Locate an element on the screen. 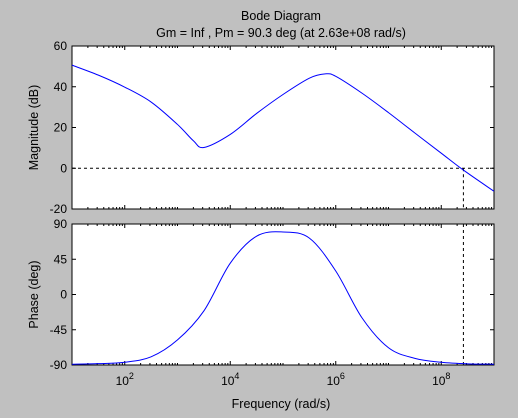  x-axis-label: Frequency (rad/s) is located at coordinates (281, 404).